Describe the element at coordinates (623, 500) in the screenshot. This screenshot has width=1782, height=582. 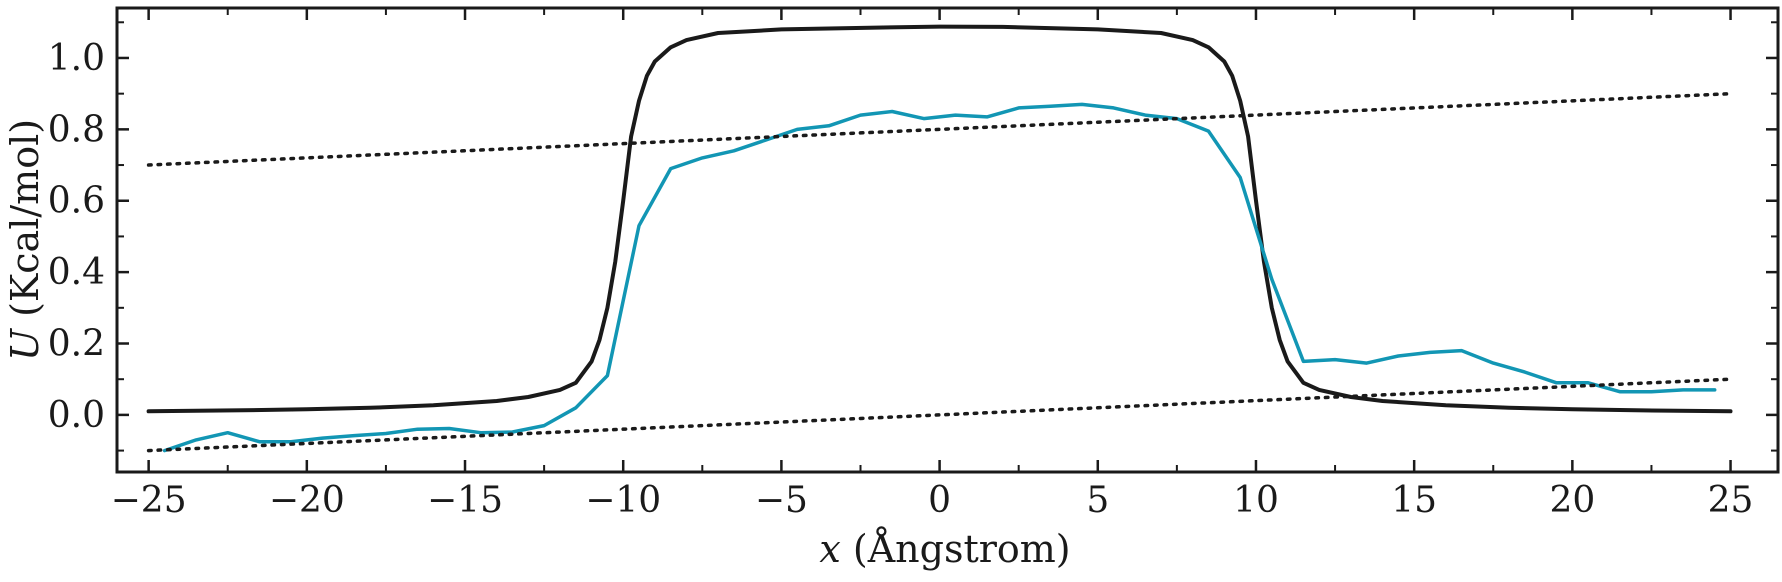
I see `x-tick-label: −10` at that location.